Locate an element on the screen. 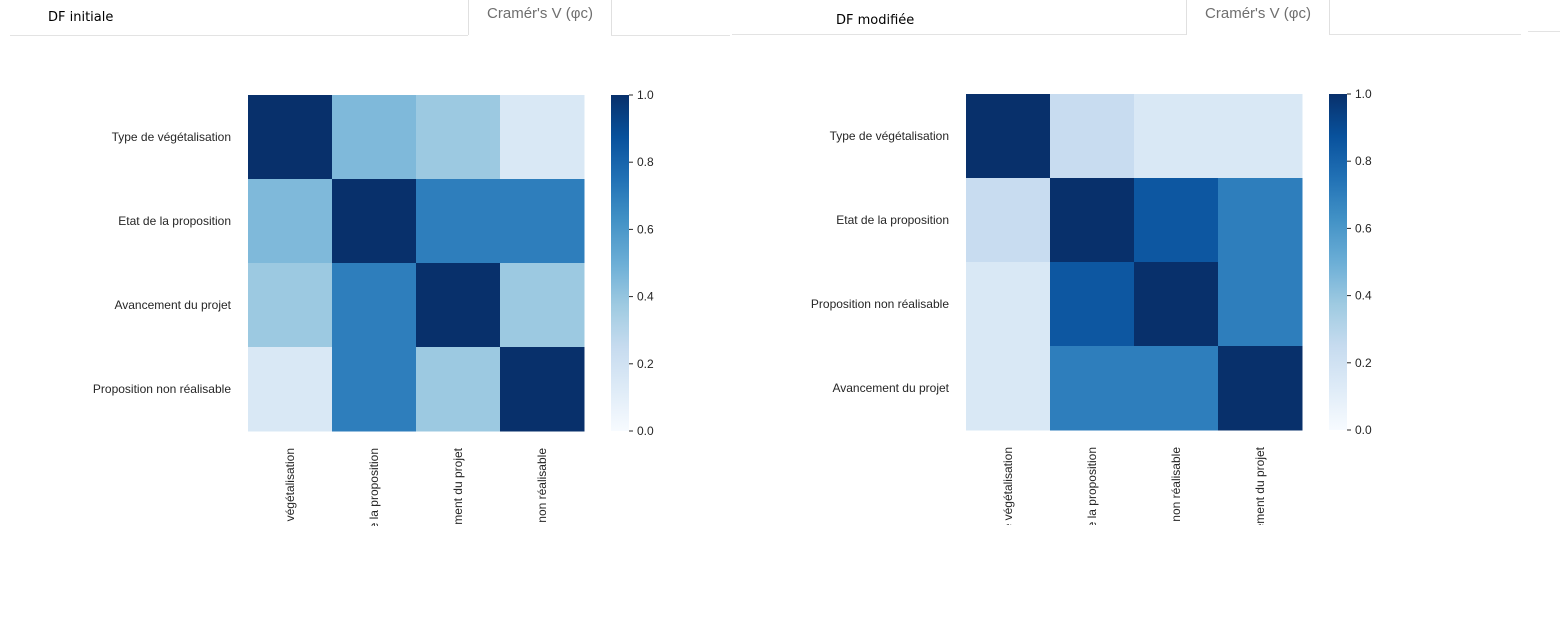  panel-header-initial: DF initiale Cramér's V (φc) is located at coordinates (365, 18).